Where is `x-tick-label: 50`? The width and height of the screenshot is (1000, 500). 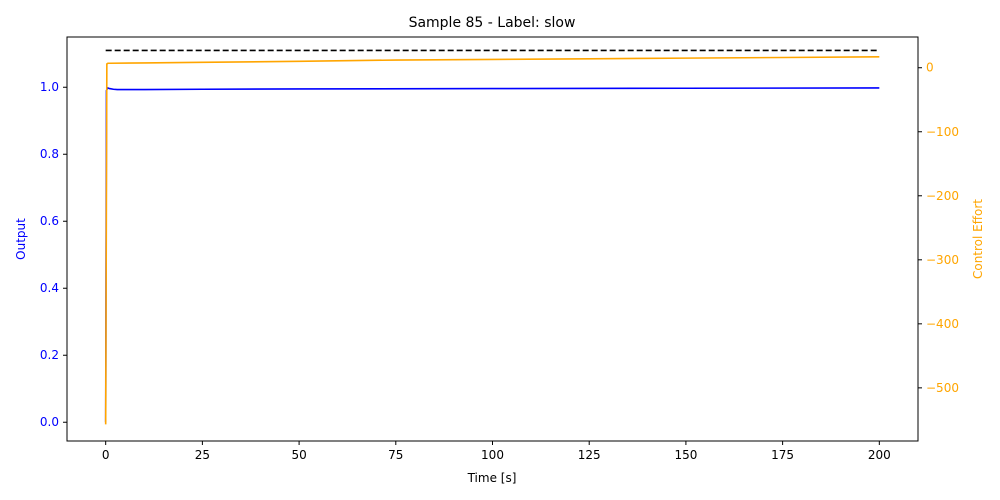
x-tick-label: 50 is located at coordinates (298, 455).